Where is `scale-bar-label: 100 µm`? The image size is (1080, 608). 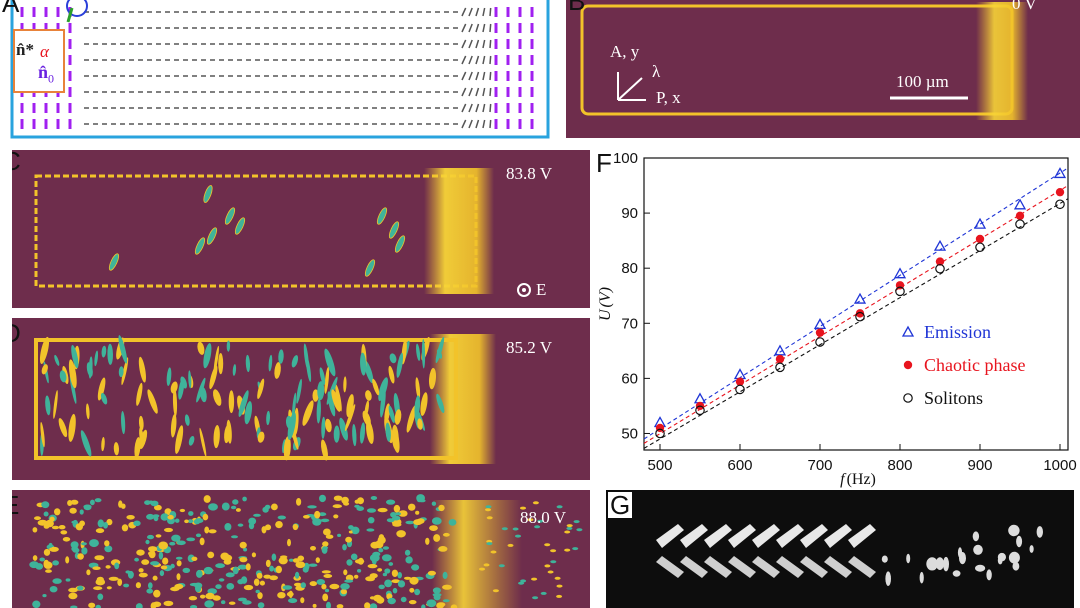 scale-bar-label: 100 µm is located at coordinates (922, 81).